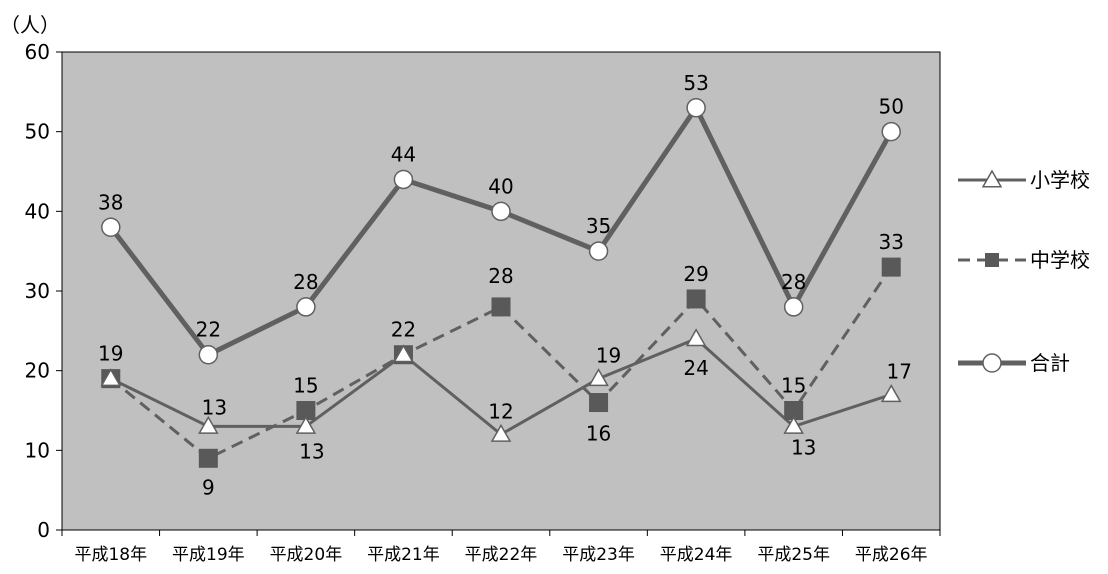 The height and width of the screenshot is (574, 1108). What do you see at coordinates (43, 530) in the screenshot?
I see `y-tick-label: 0` at bounding box center [43, 530].